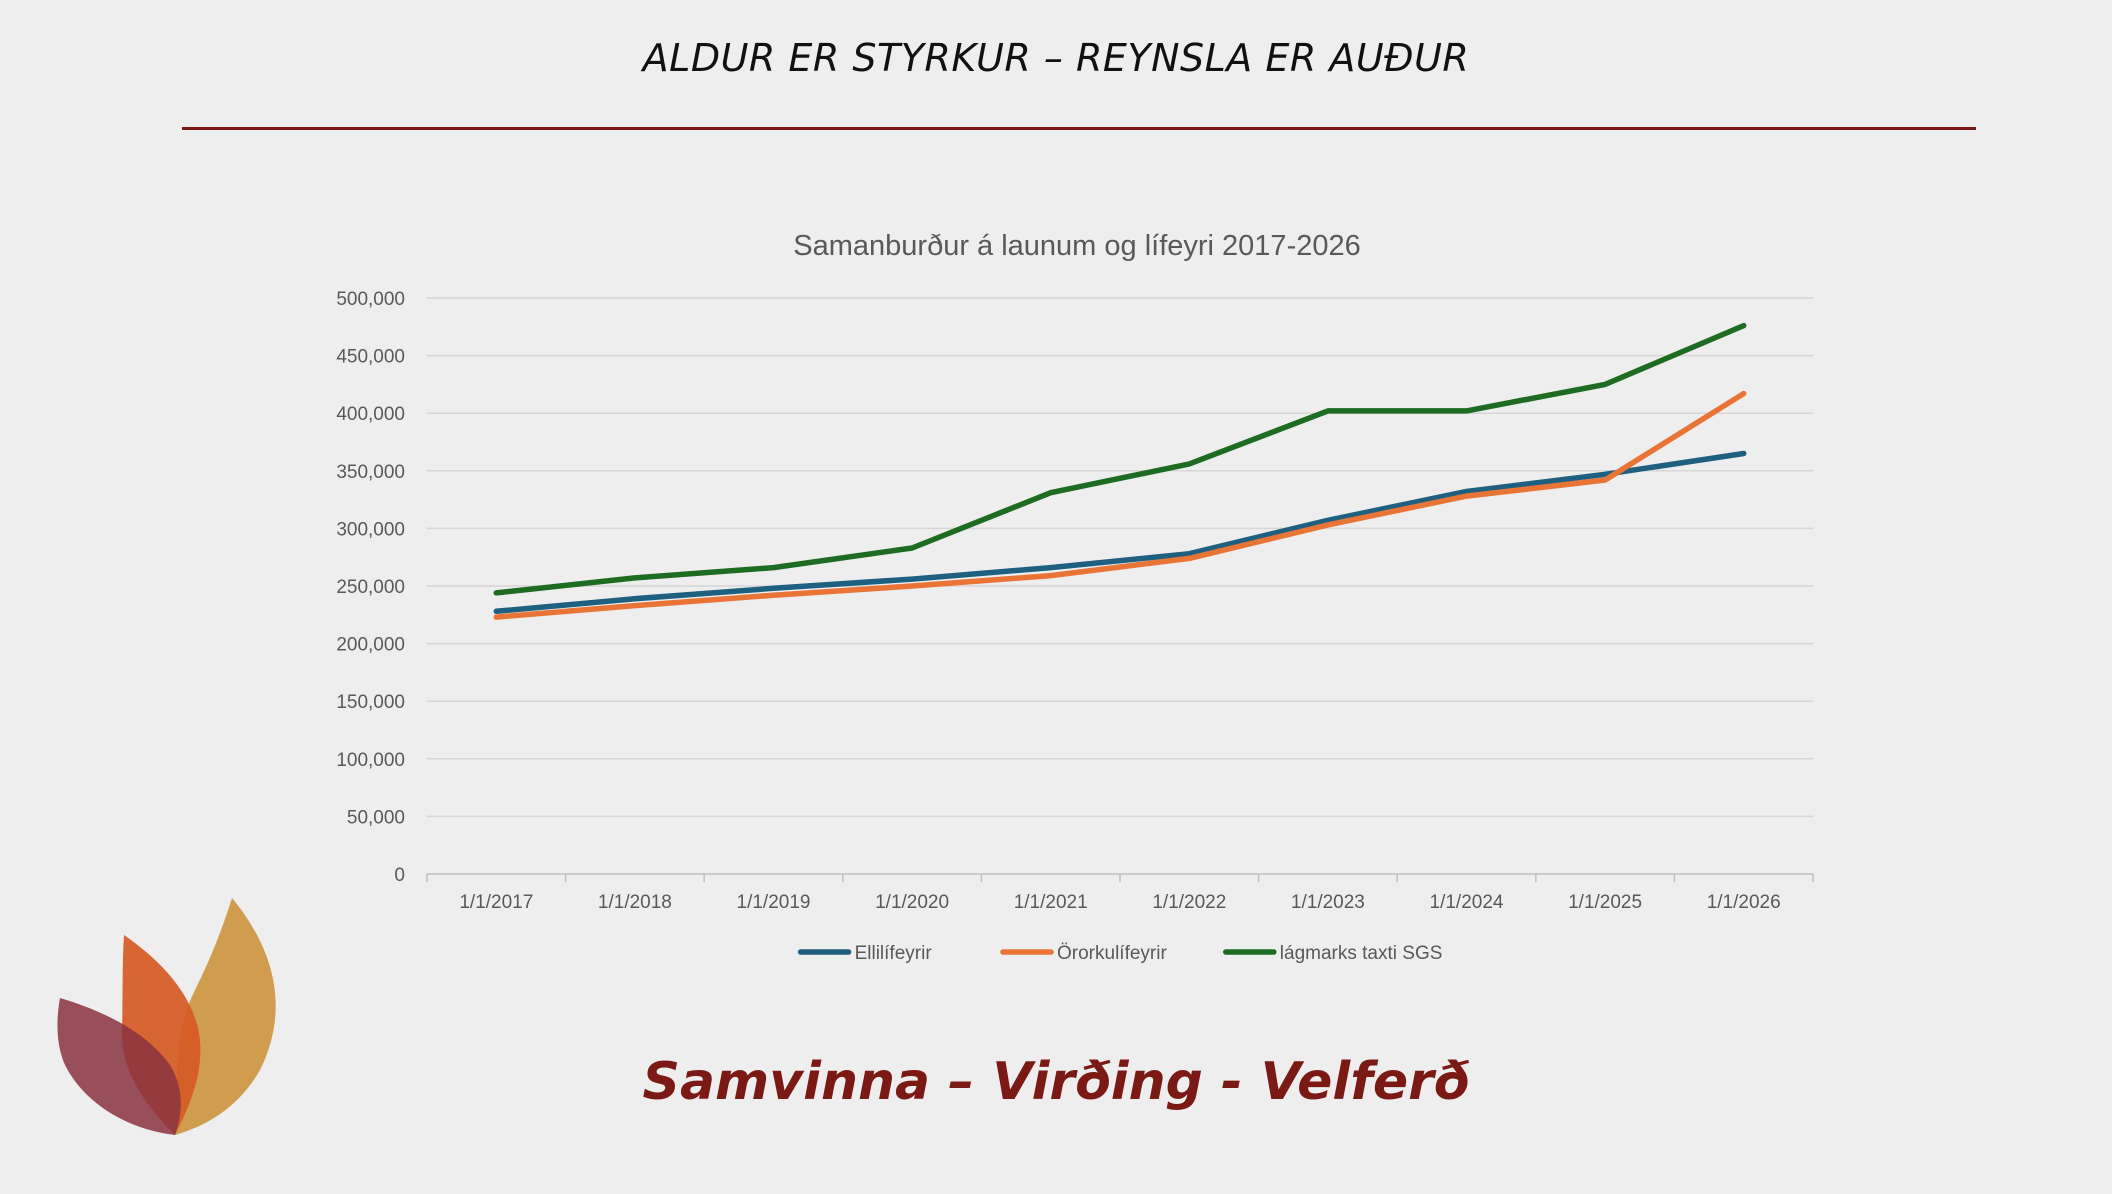 This screenshot has width=2112, height=1194. I want to click on y-tick-label: 450,000, so click(370, 357).